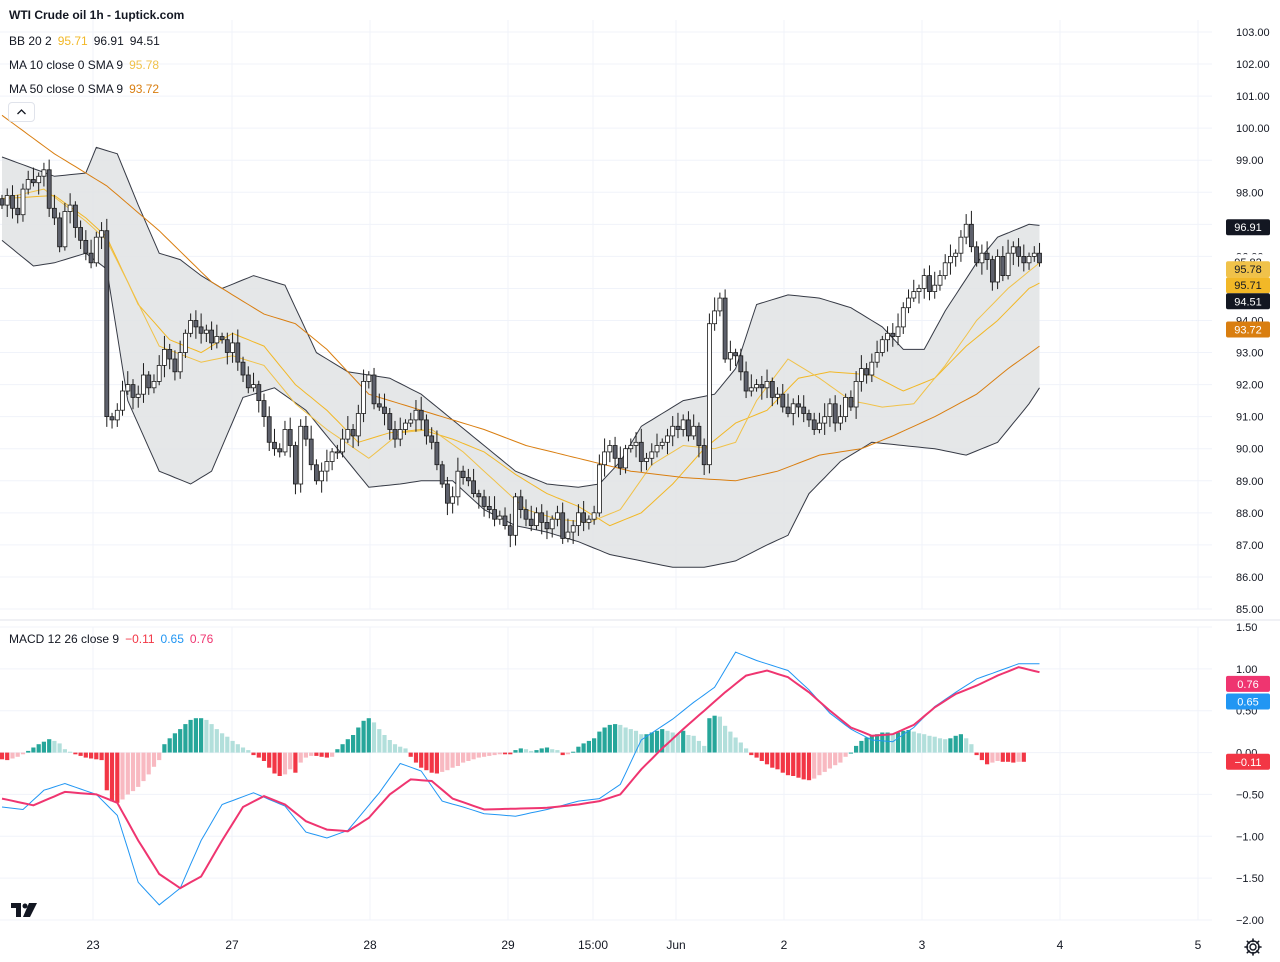  I want to click on time-axis-label: 23, so click(93, 945).